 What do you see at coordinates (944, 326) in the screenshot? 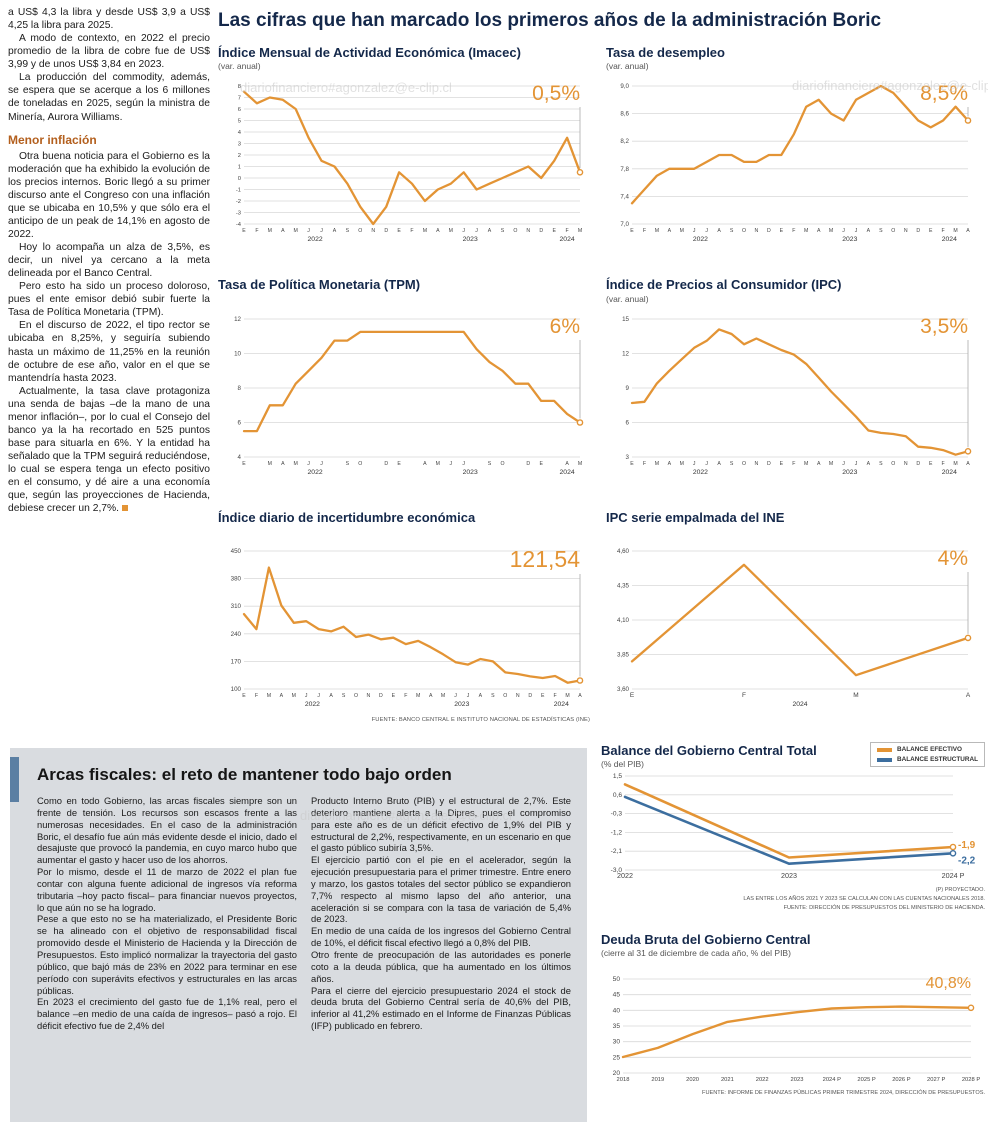
I see `svg-text: 3,5%` at bounding box center [944, 326].